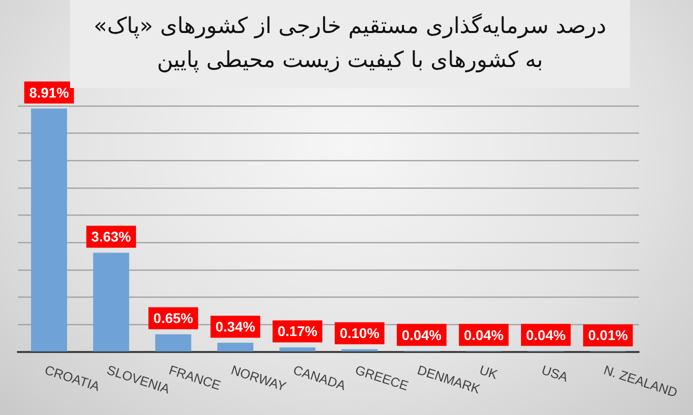  Describe the element at coordinates (608, 335) in the screenshot. I see `data-label: 0.01%` at that location.